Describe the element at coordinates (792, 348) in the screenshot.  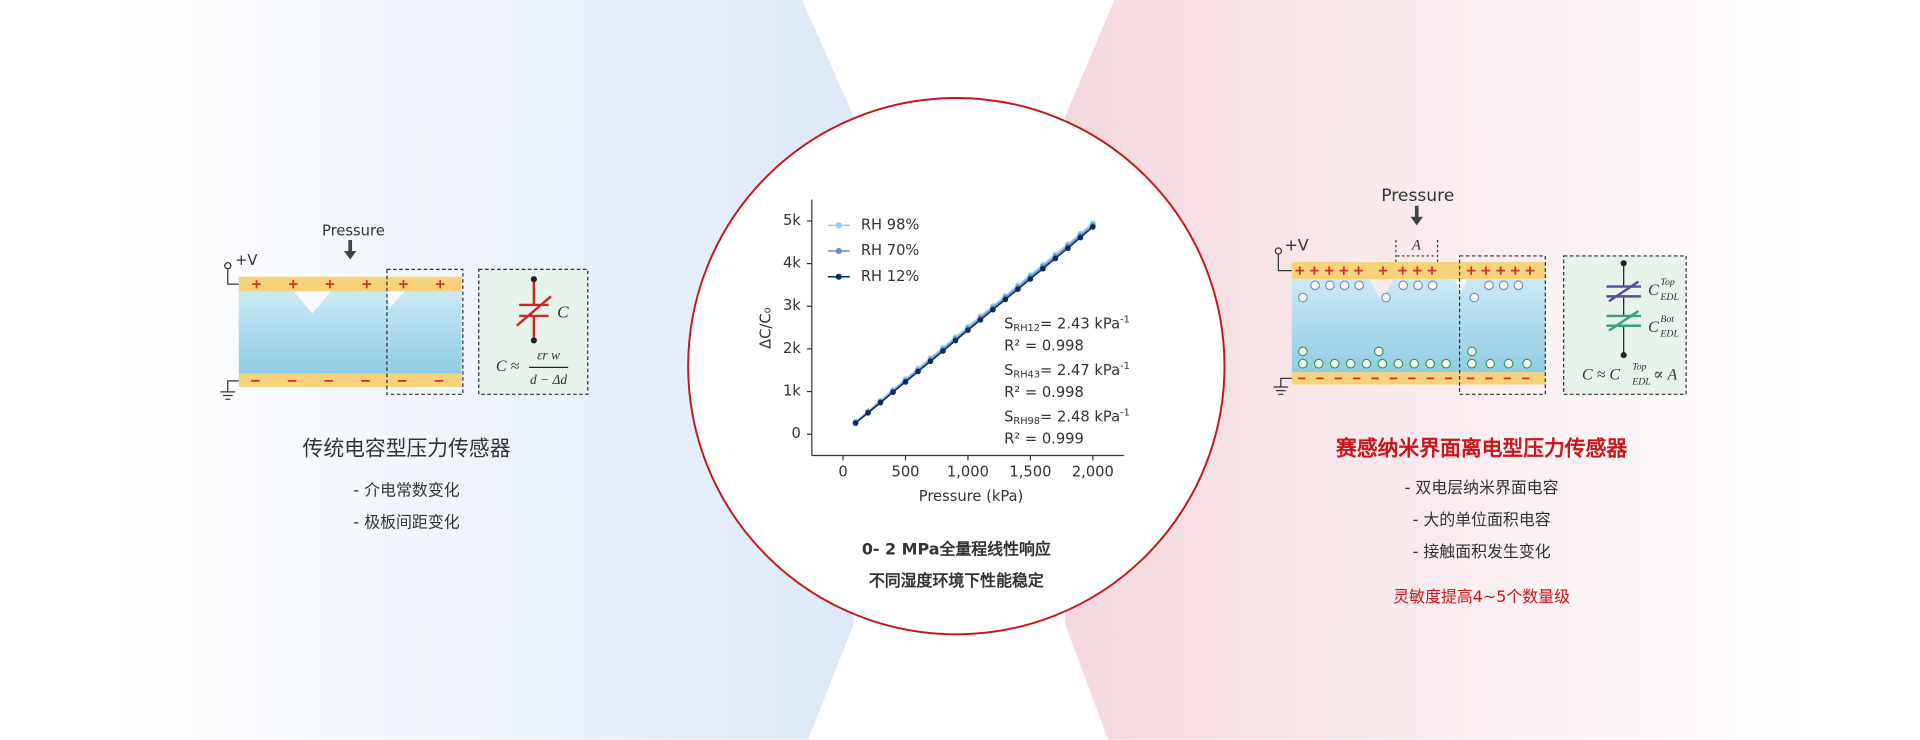
I see `y-tick-label: 2k` at that location.